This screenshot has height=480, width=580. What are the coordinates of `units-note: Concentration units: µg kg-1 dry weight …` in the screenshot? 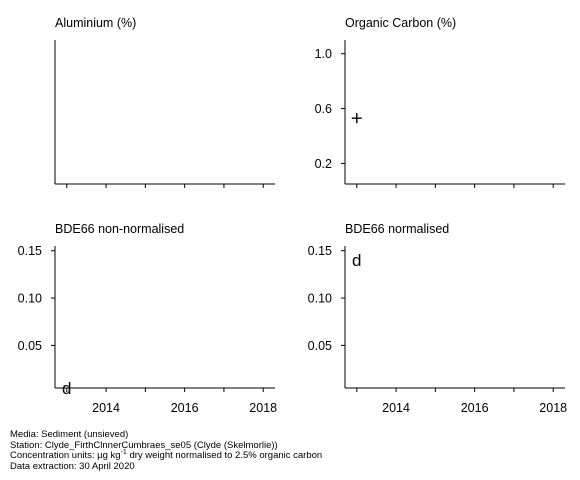 It's located at (290, 455).